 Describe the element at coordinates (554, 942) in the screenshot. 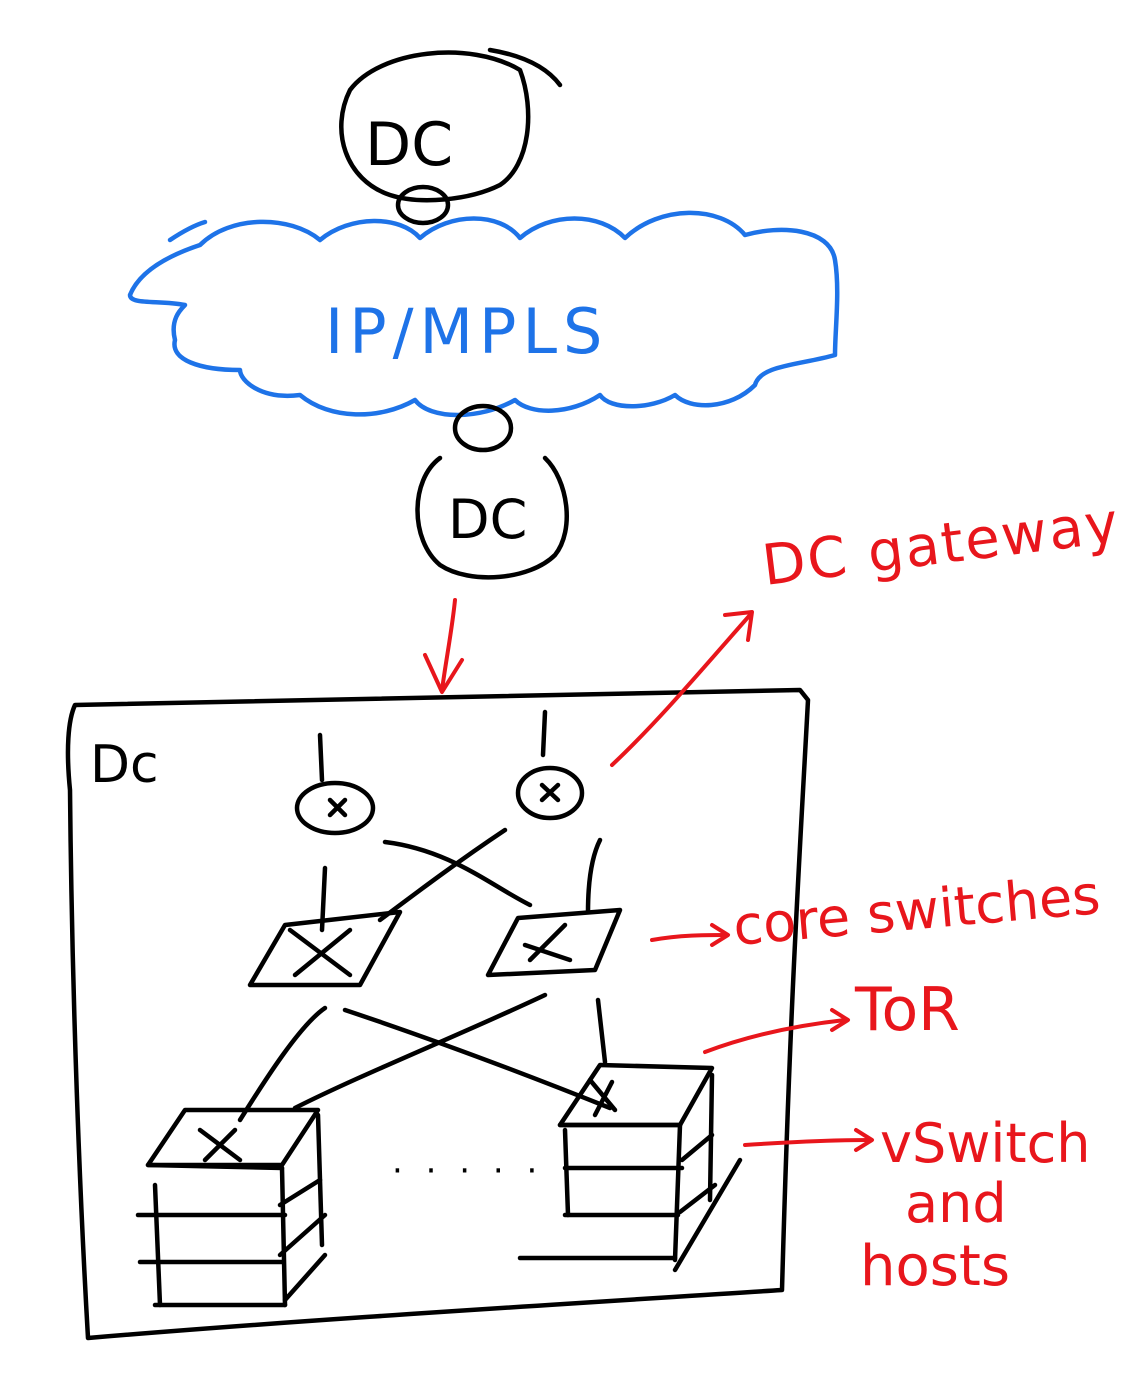

I see `core-switch-right` at that location.